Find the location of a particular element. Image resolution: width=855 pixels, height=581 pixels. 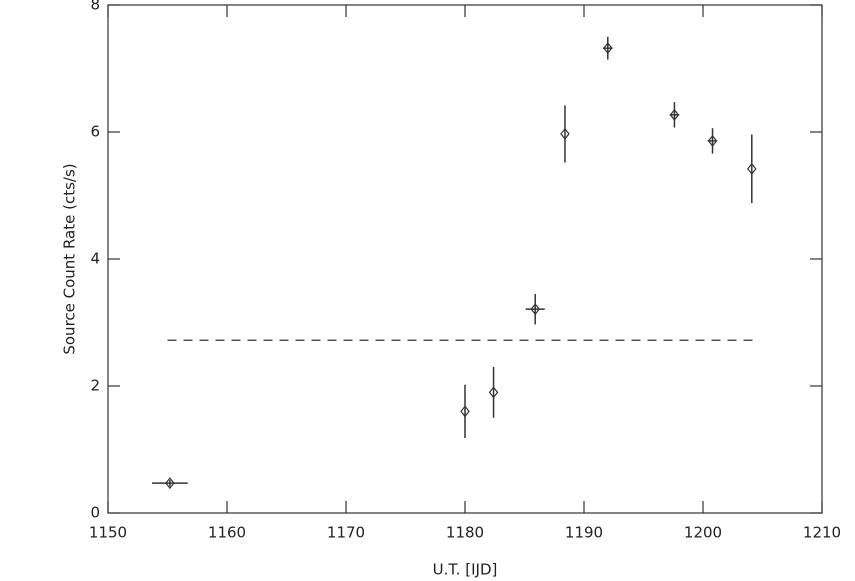

y-tick-label: 0 is located at coordinates (95, 513).